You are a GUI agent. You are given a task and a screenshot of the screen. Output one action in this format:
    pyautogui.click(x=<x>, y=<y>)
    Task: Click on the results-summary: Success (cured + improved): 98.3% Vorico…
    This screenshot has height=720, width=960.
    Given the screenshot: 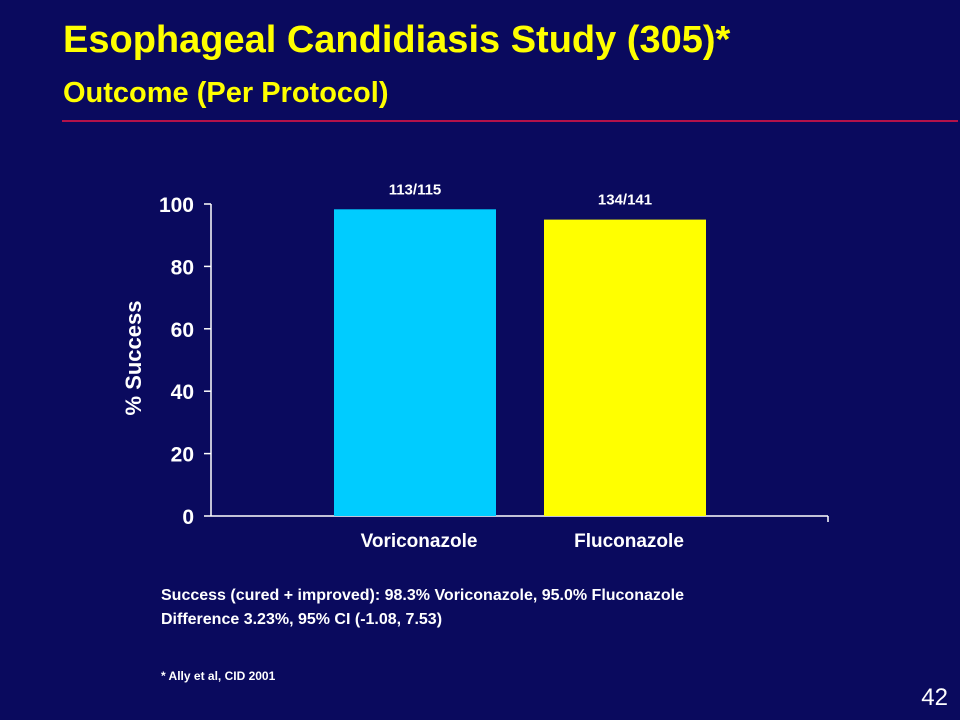 What is the action you would take?
    pyautogui.click(x=422, y=595)
    